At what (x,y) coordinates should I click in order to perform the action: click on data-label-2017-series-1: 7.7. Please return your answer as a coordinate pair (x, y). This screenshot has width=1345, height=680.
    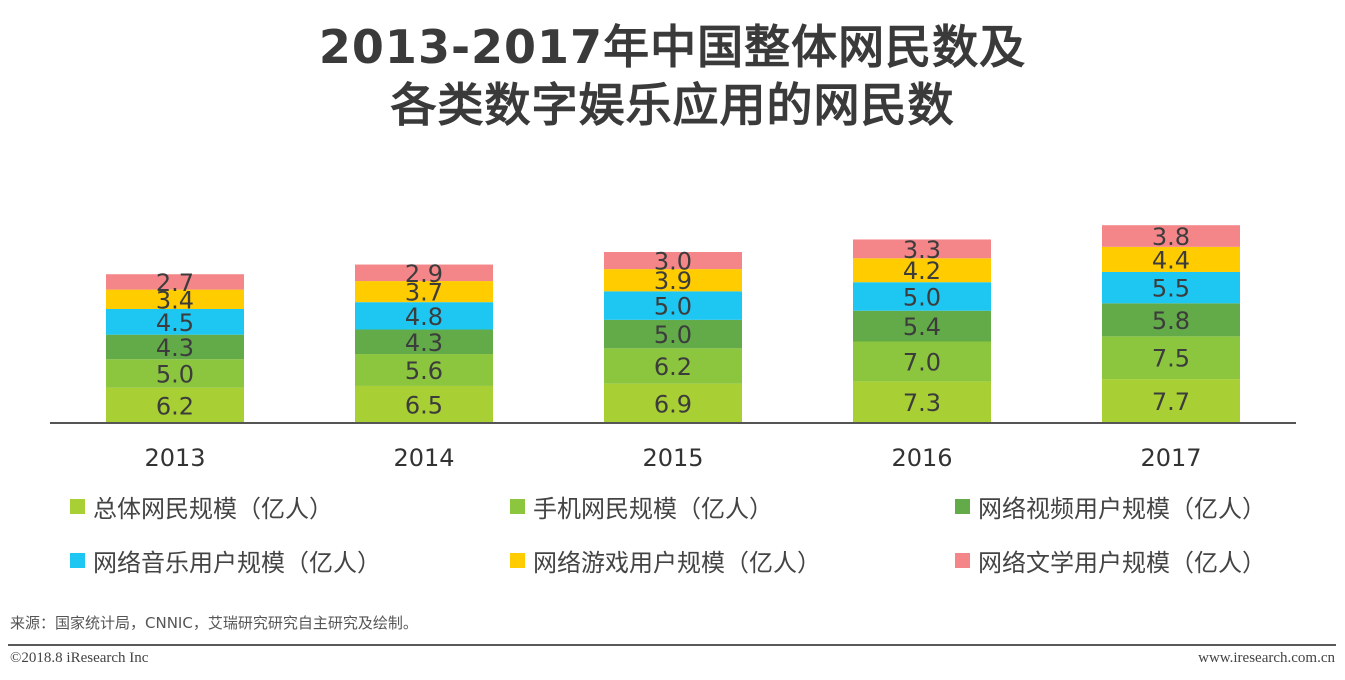
    Looking at the image, I should click on (1171, 402).